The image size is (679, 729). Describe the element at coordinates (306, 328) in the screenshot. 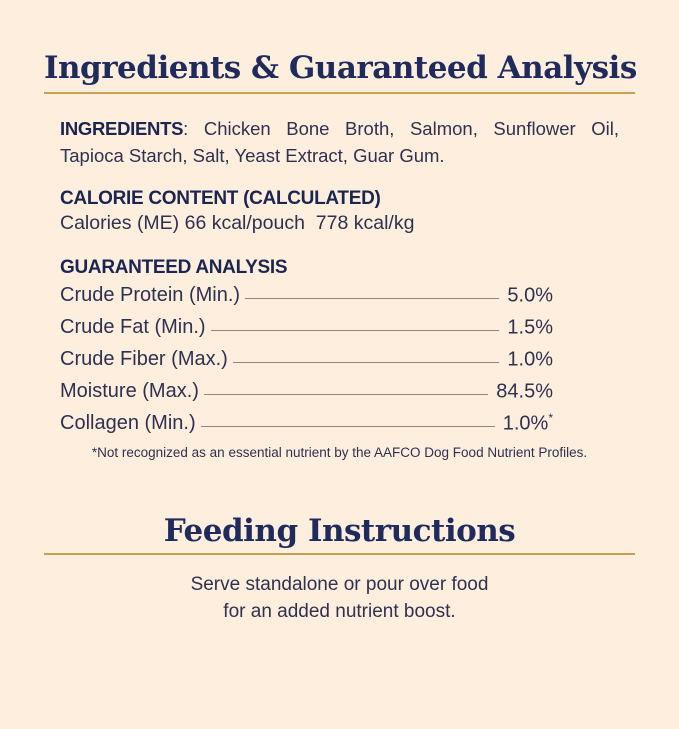

I see `analysis-row-crude-fat: Crude Fat (Min.) 1.5%` at that location.